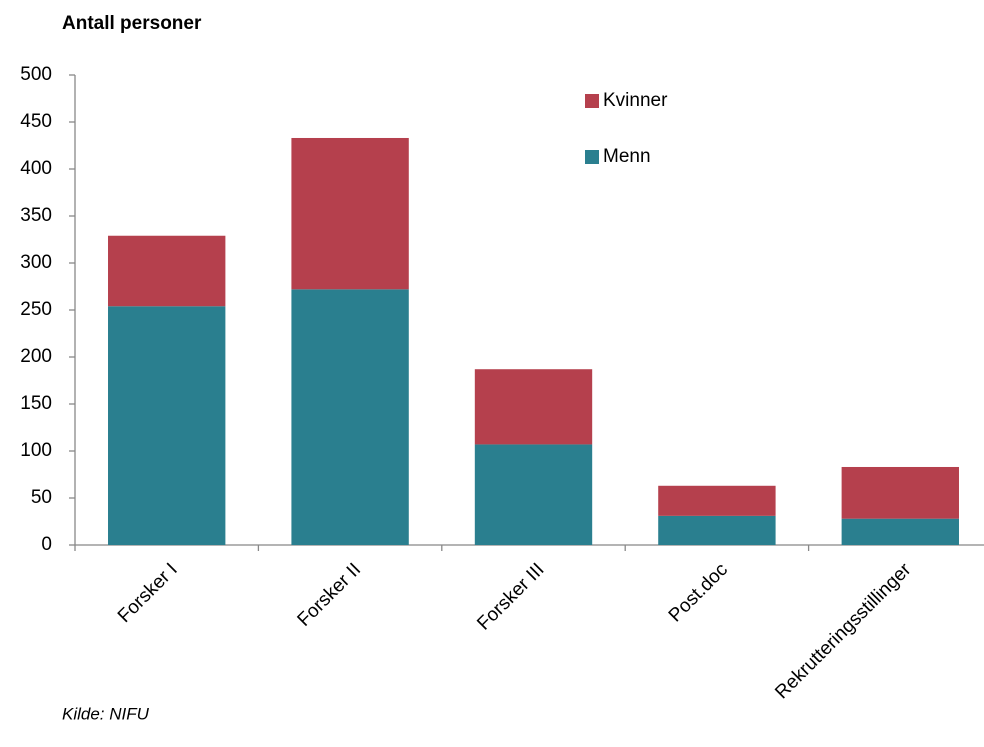 The image size is (984, 747). Describe the element at coordinates (627, 156) in the screenshot. I see `legend-label: Menn` at that location.